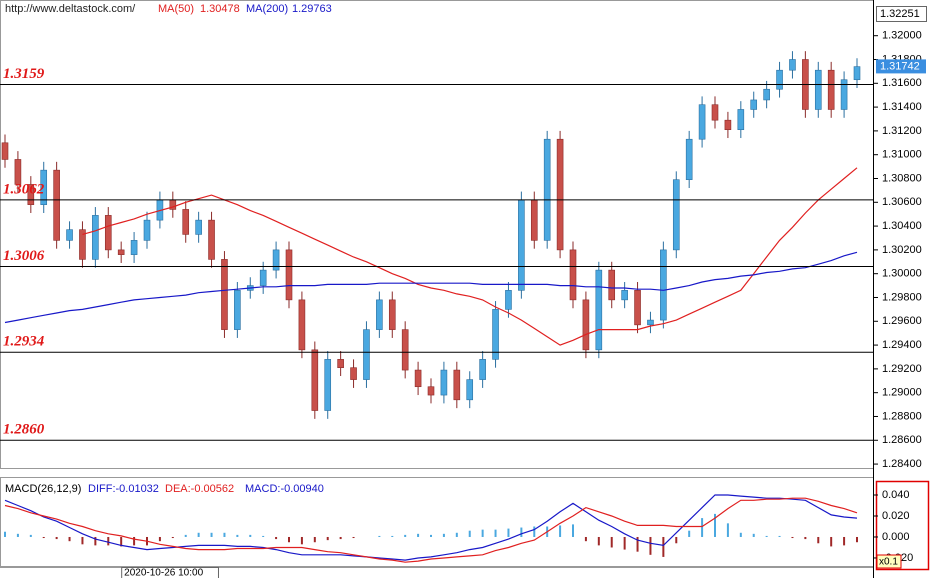  What do you see at coordinates (220, 9) in the screenshot?
I see `ma-legend-value: 1.30478` at bounding box center [220, 9].